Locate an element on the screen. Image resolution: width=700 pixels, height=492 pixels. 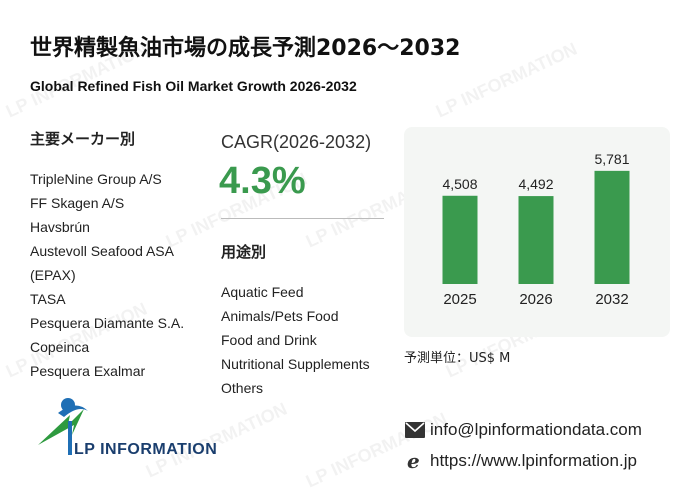
logo-mark-icon is located at coordinates (63, 426).